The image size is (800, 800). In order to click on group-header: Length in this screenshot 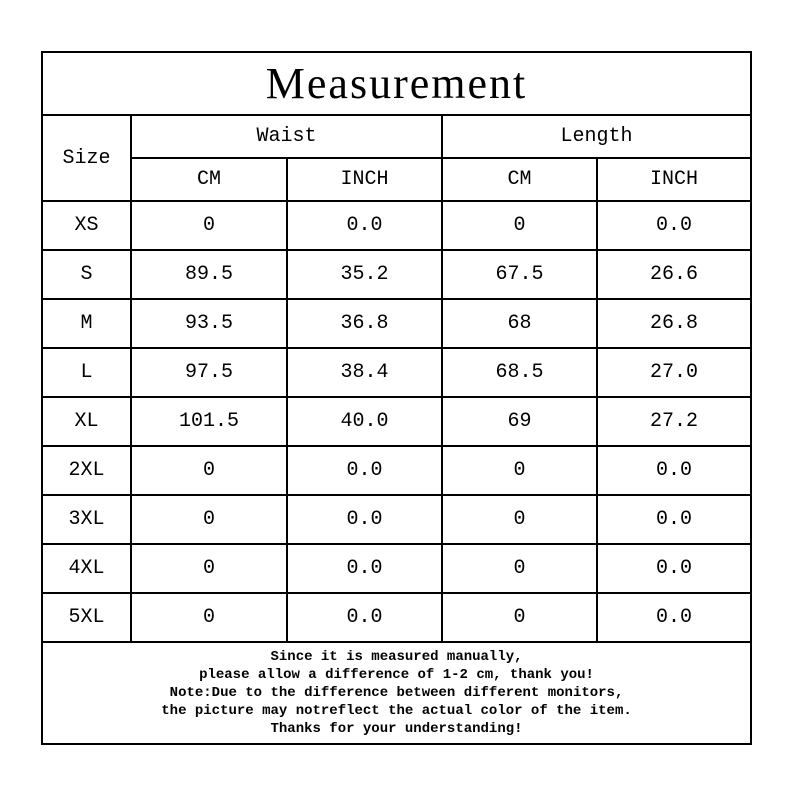, I will do `click(596, 136)`.